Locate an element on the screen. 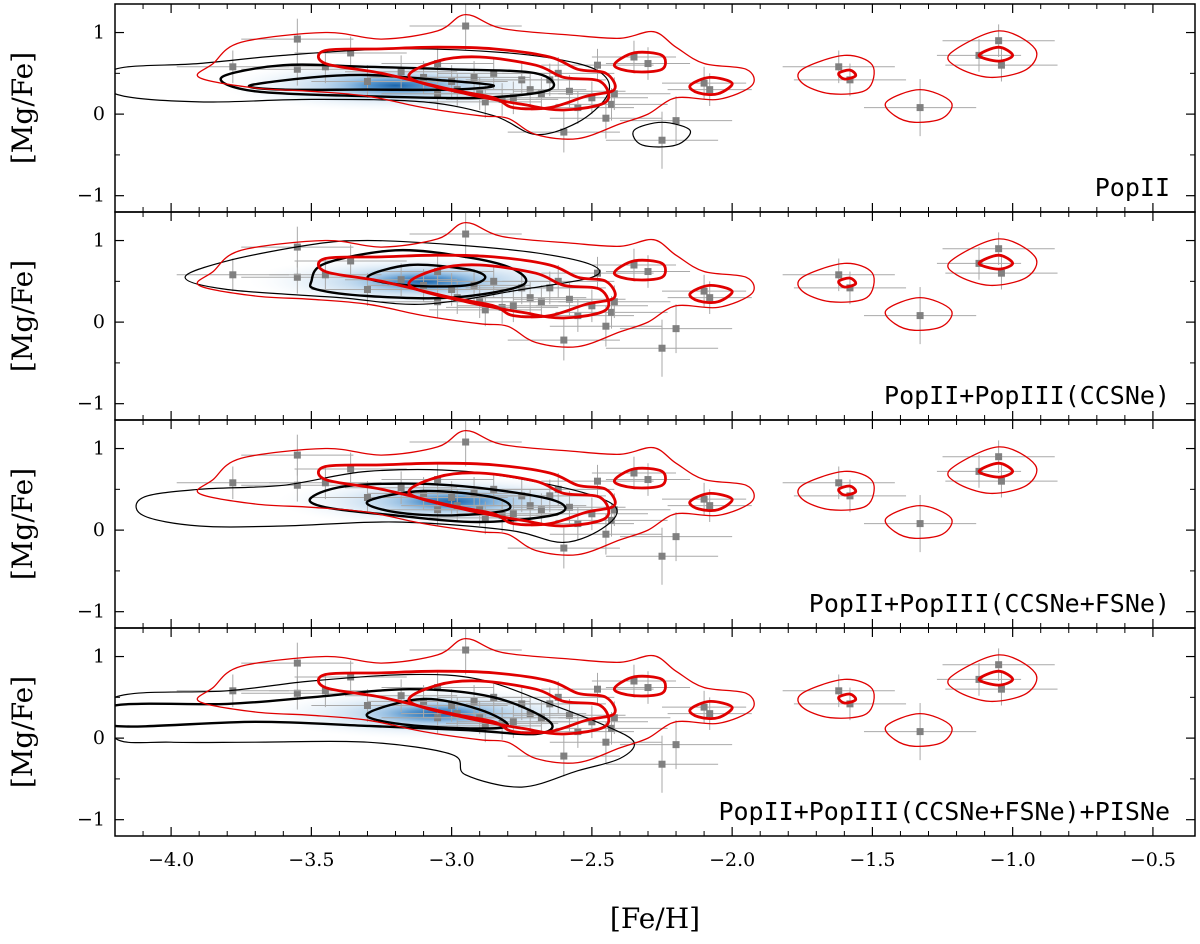 The image size is (1200, 944). y-axis-title: [Mg/Fe] is located at coordinates (22, 732).